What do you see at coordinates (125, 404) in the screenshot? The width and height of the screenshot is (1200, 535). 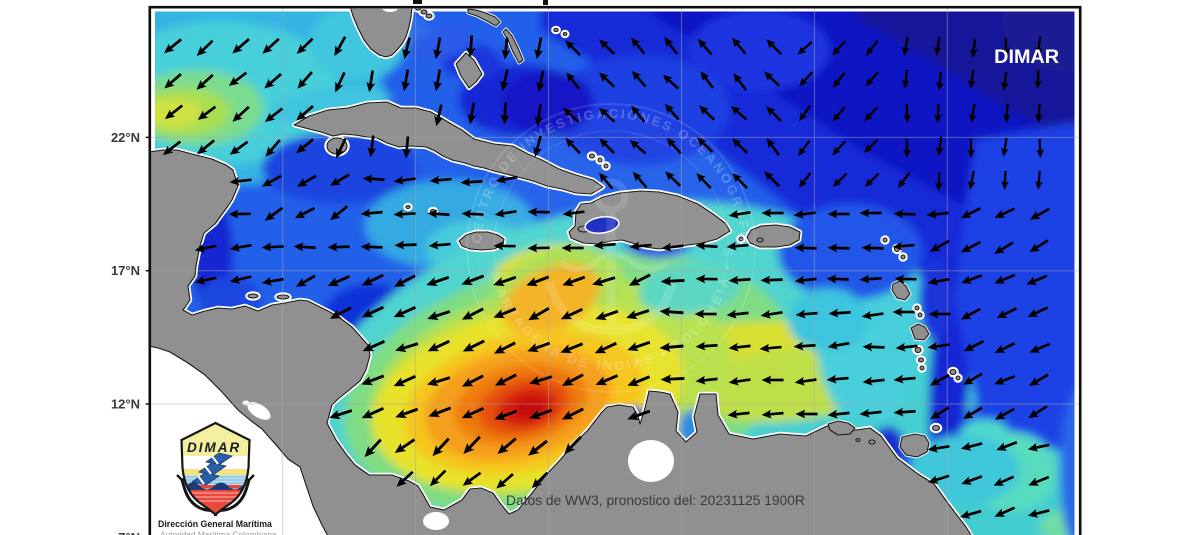 I see `svg-text: 12°N` at bounding box center [125, 404].